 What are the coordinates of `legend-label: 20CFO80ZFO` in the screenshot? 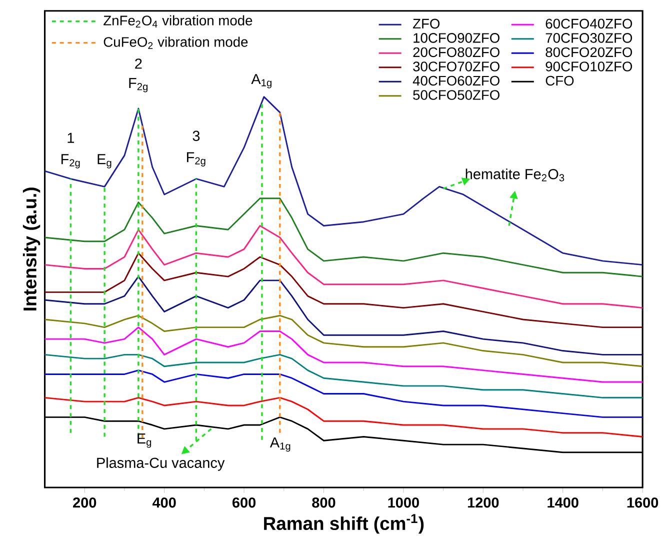 It's located at (456, 52).